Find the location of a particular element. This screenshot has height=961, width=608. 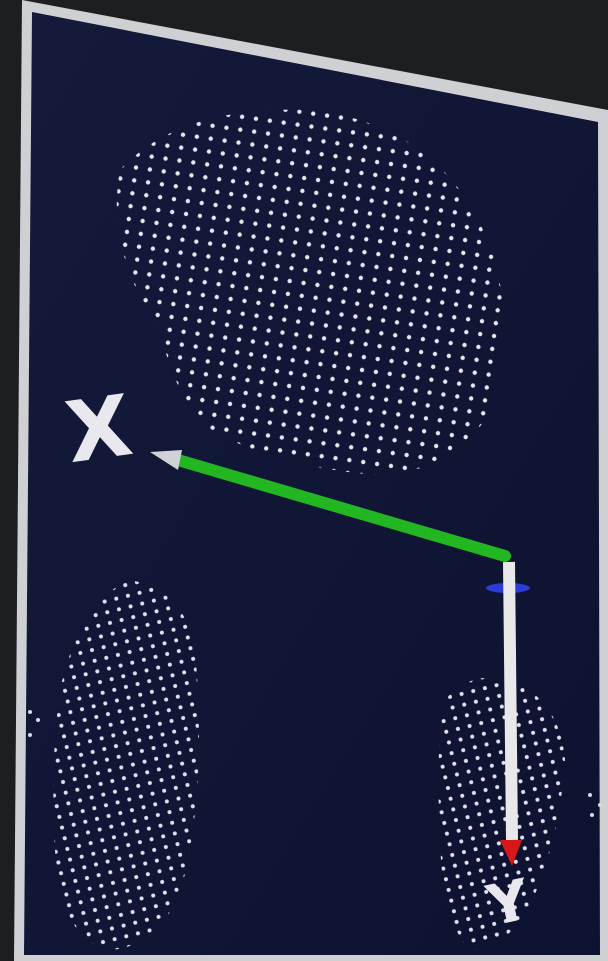

x-axis is located at coordinates (341, 508).